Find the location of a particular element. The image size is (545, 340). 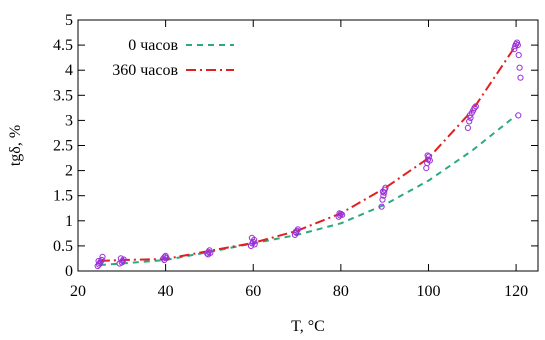

y-tick-label: 1 is located at coordinates (69, 221).